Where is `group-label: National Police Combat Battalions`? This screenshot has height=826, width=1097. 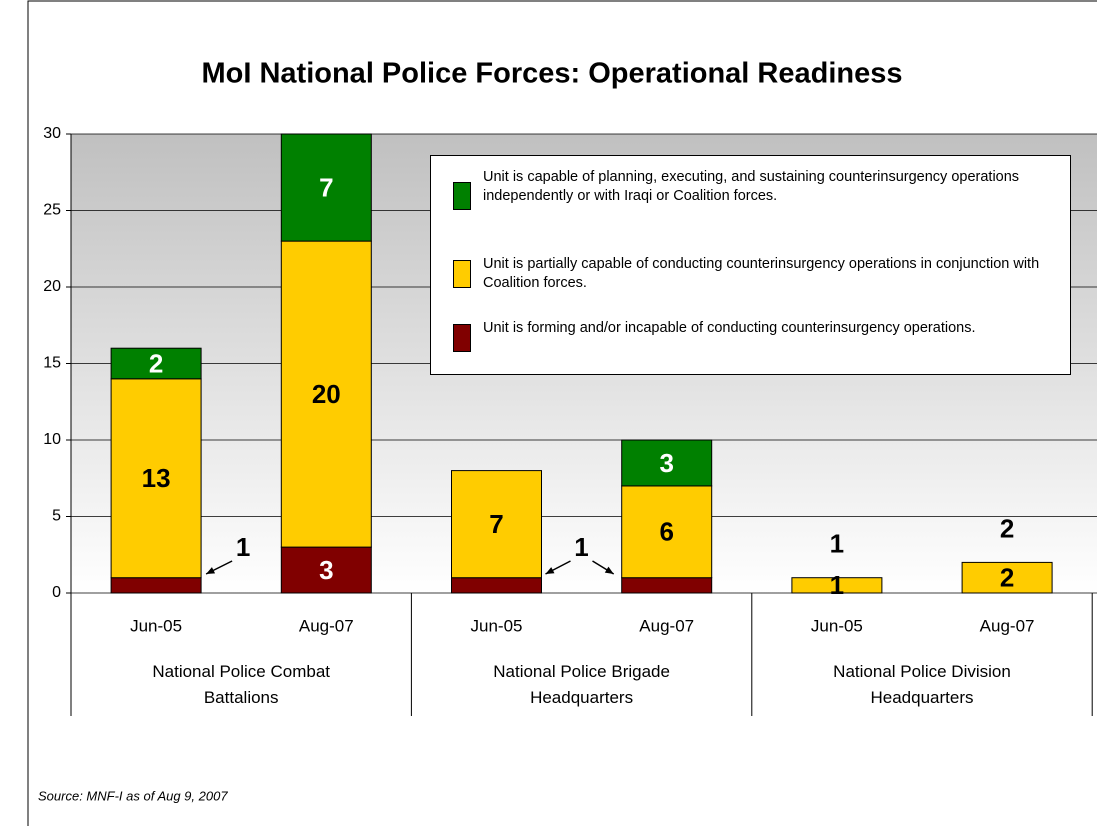 group-label: National Police Combat Battalions is located at coordinates (241, 684).